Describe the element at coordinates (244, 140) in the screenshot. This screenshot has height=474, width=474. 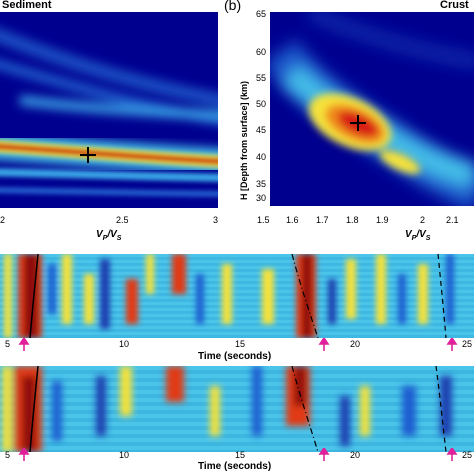
I see `panel-b-ylabel: H [Depth from surface] (km)` at that location.